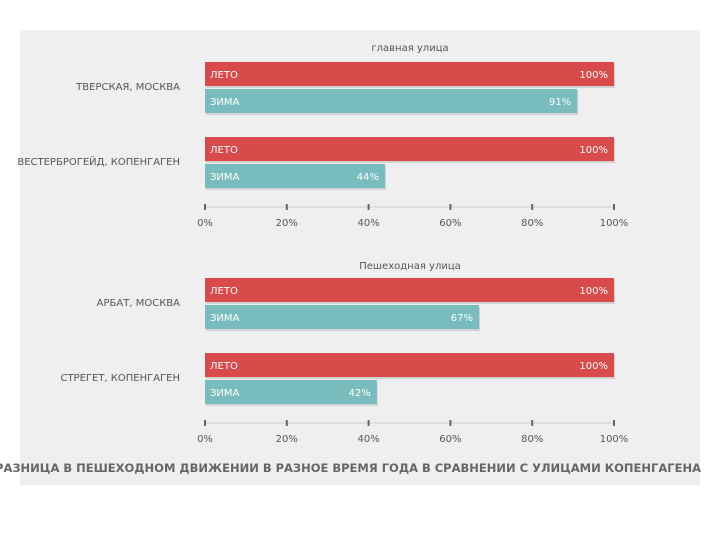 This screenshot has height=540, width=720. What do you see at coordinates (360, 393) in the screenshot?
I see `data-label: 42%` at bounding box center [360, 393].